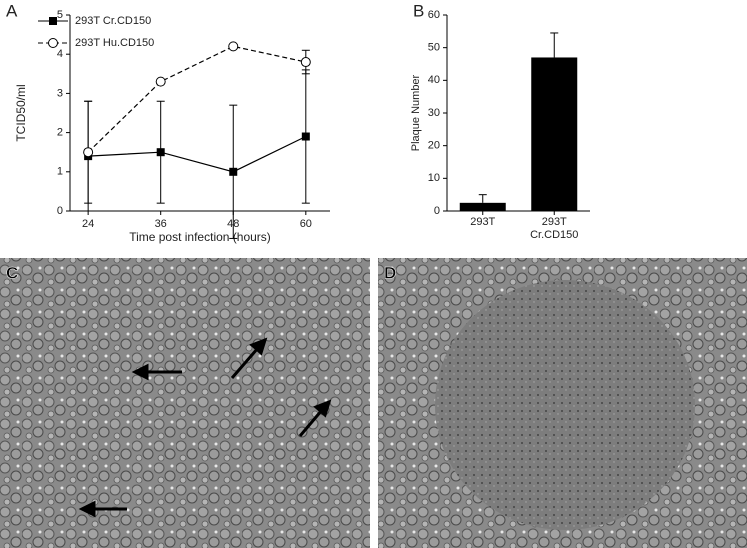 This screenshot has height=548, width=747. What do you see at coordinates (434, 113) in the screenshot?
I see `y-tick-label: 30` at bounding box center [434, 113].